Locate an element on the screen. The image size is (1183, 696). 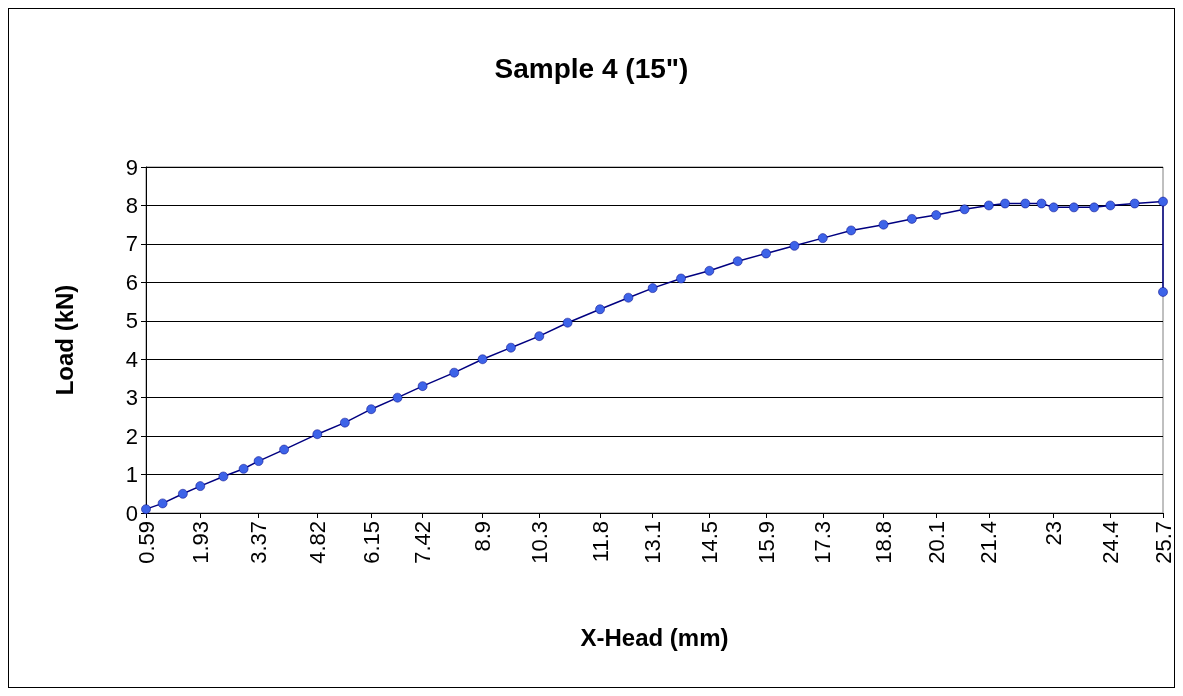
x-tick-label: 3.37 is located at coordinates (259, 542).